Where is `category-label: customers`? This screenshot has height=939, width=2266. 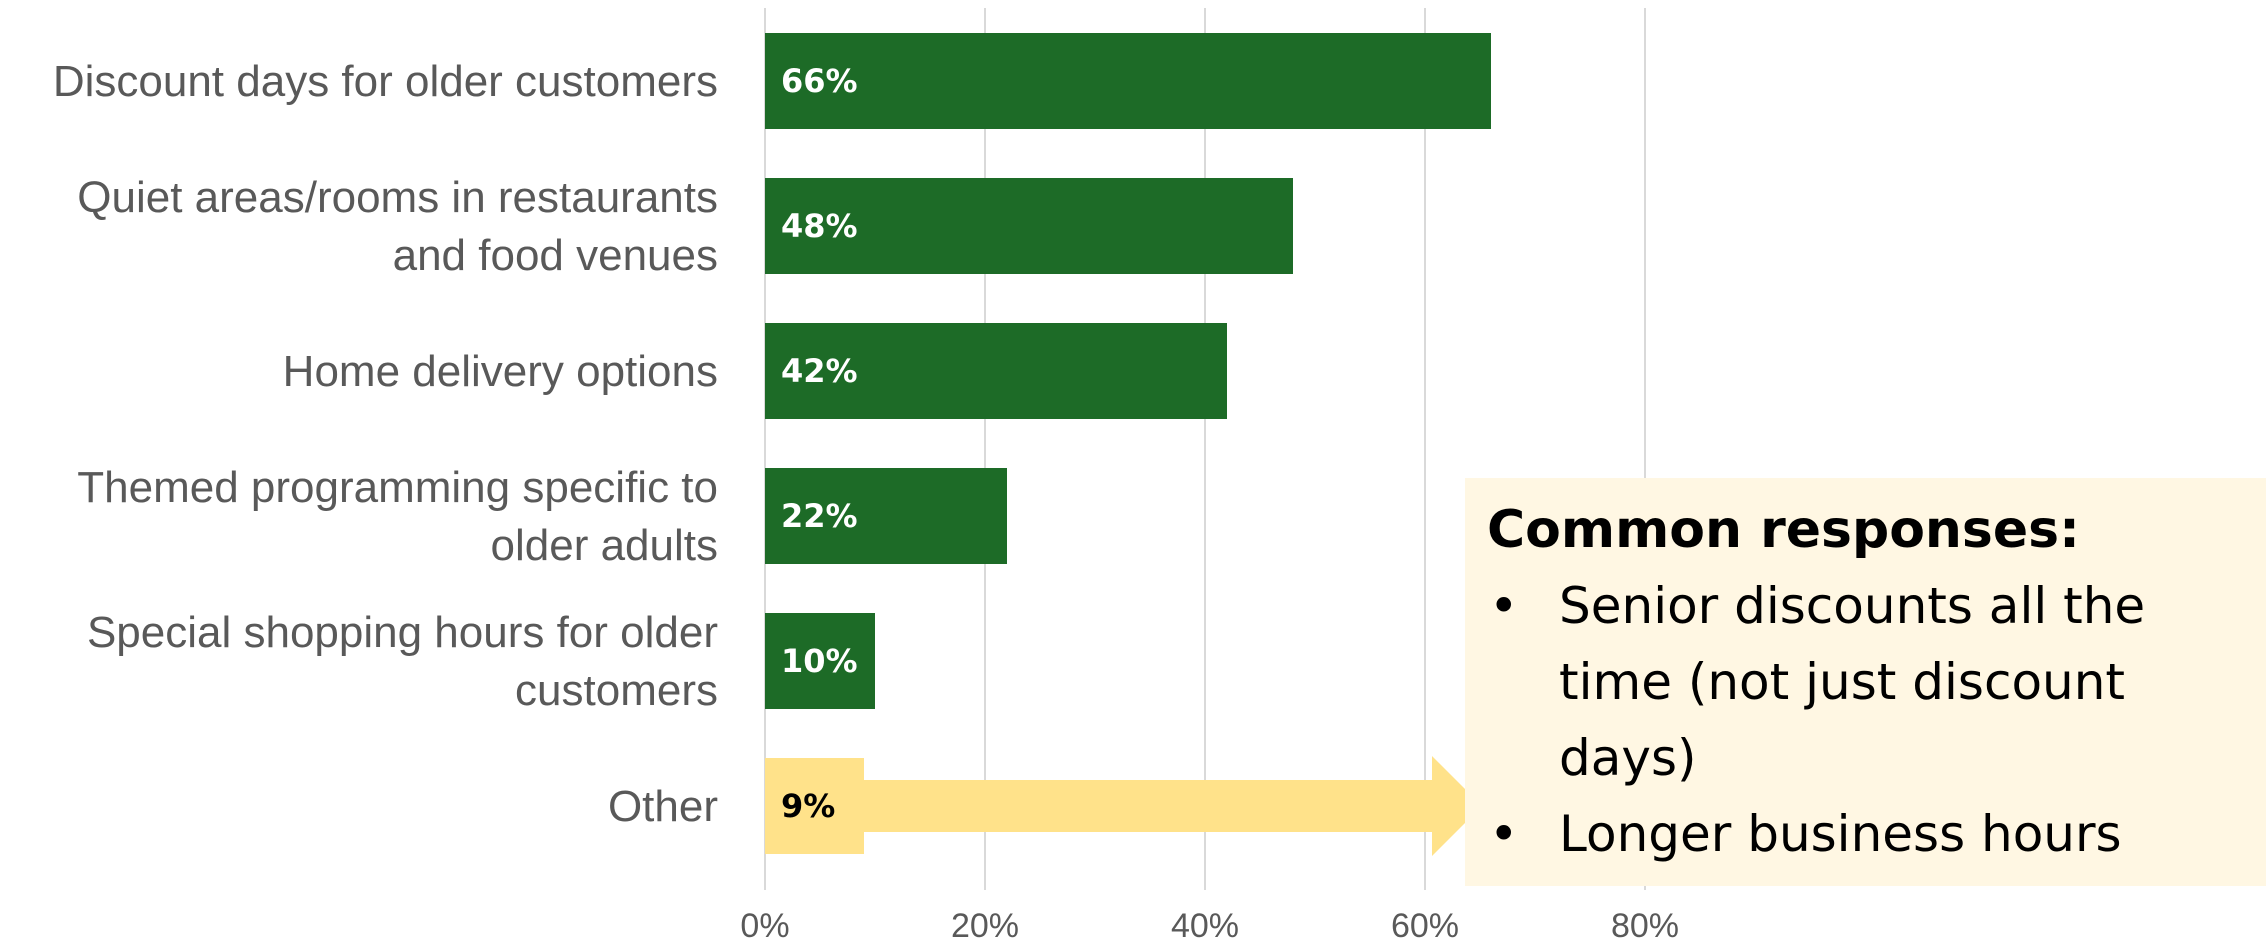
category-label: customers is located at coordinates (616, 690).